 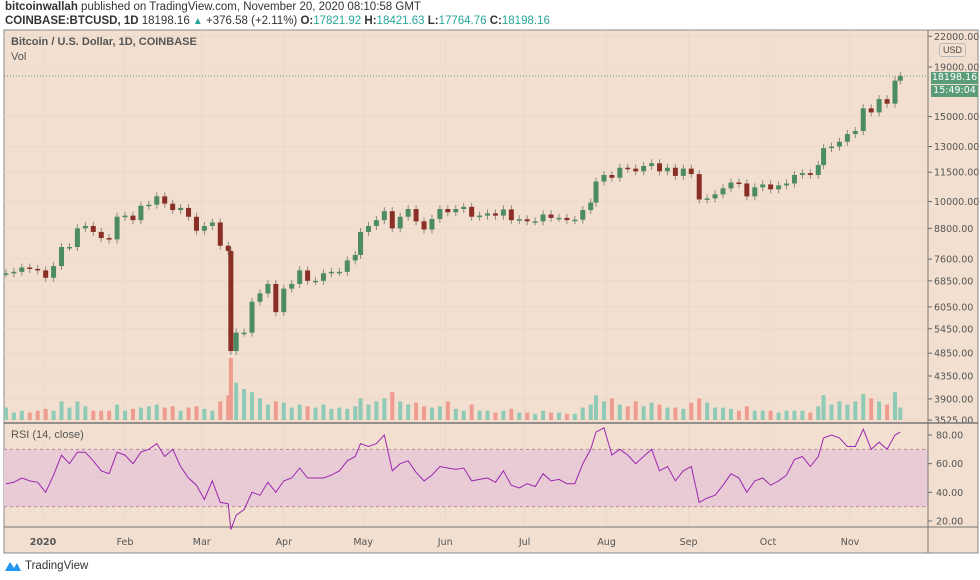 What do you see at coordinates (125, 542) in the screenshot?
I see `x-tick-label: Feb` at bounding box center [125, 542].